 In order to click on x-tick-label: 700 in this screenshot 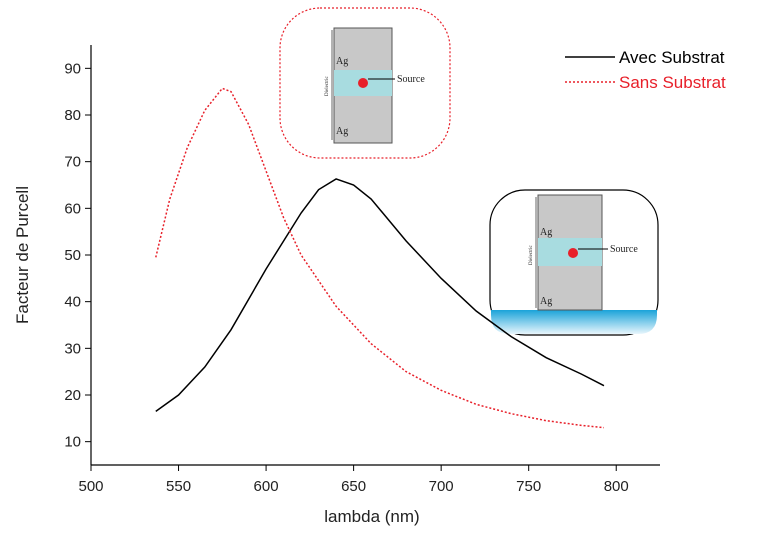, I will do `click(441, 486)`.